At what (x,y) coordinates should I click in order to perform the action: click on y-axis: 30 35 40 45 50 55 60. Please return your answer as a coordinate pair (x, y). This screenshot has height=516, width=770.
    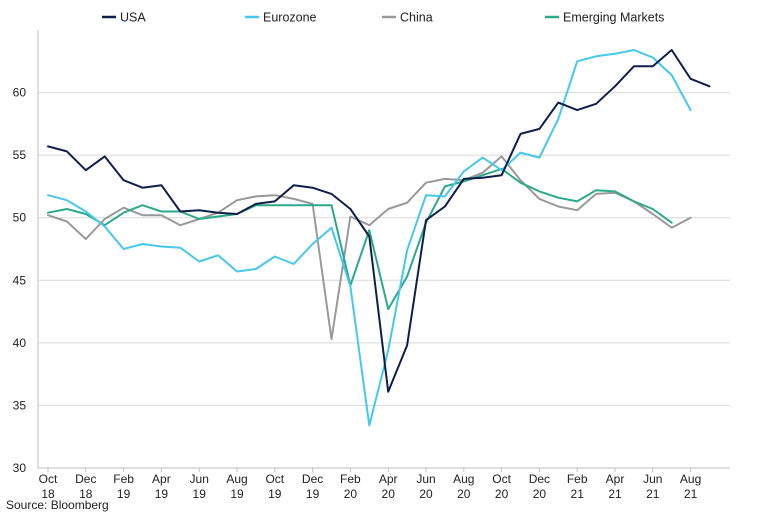
    Looking at the image, I should click on (26, 252).